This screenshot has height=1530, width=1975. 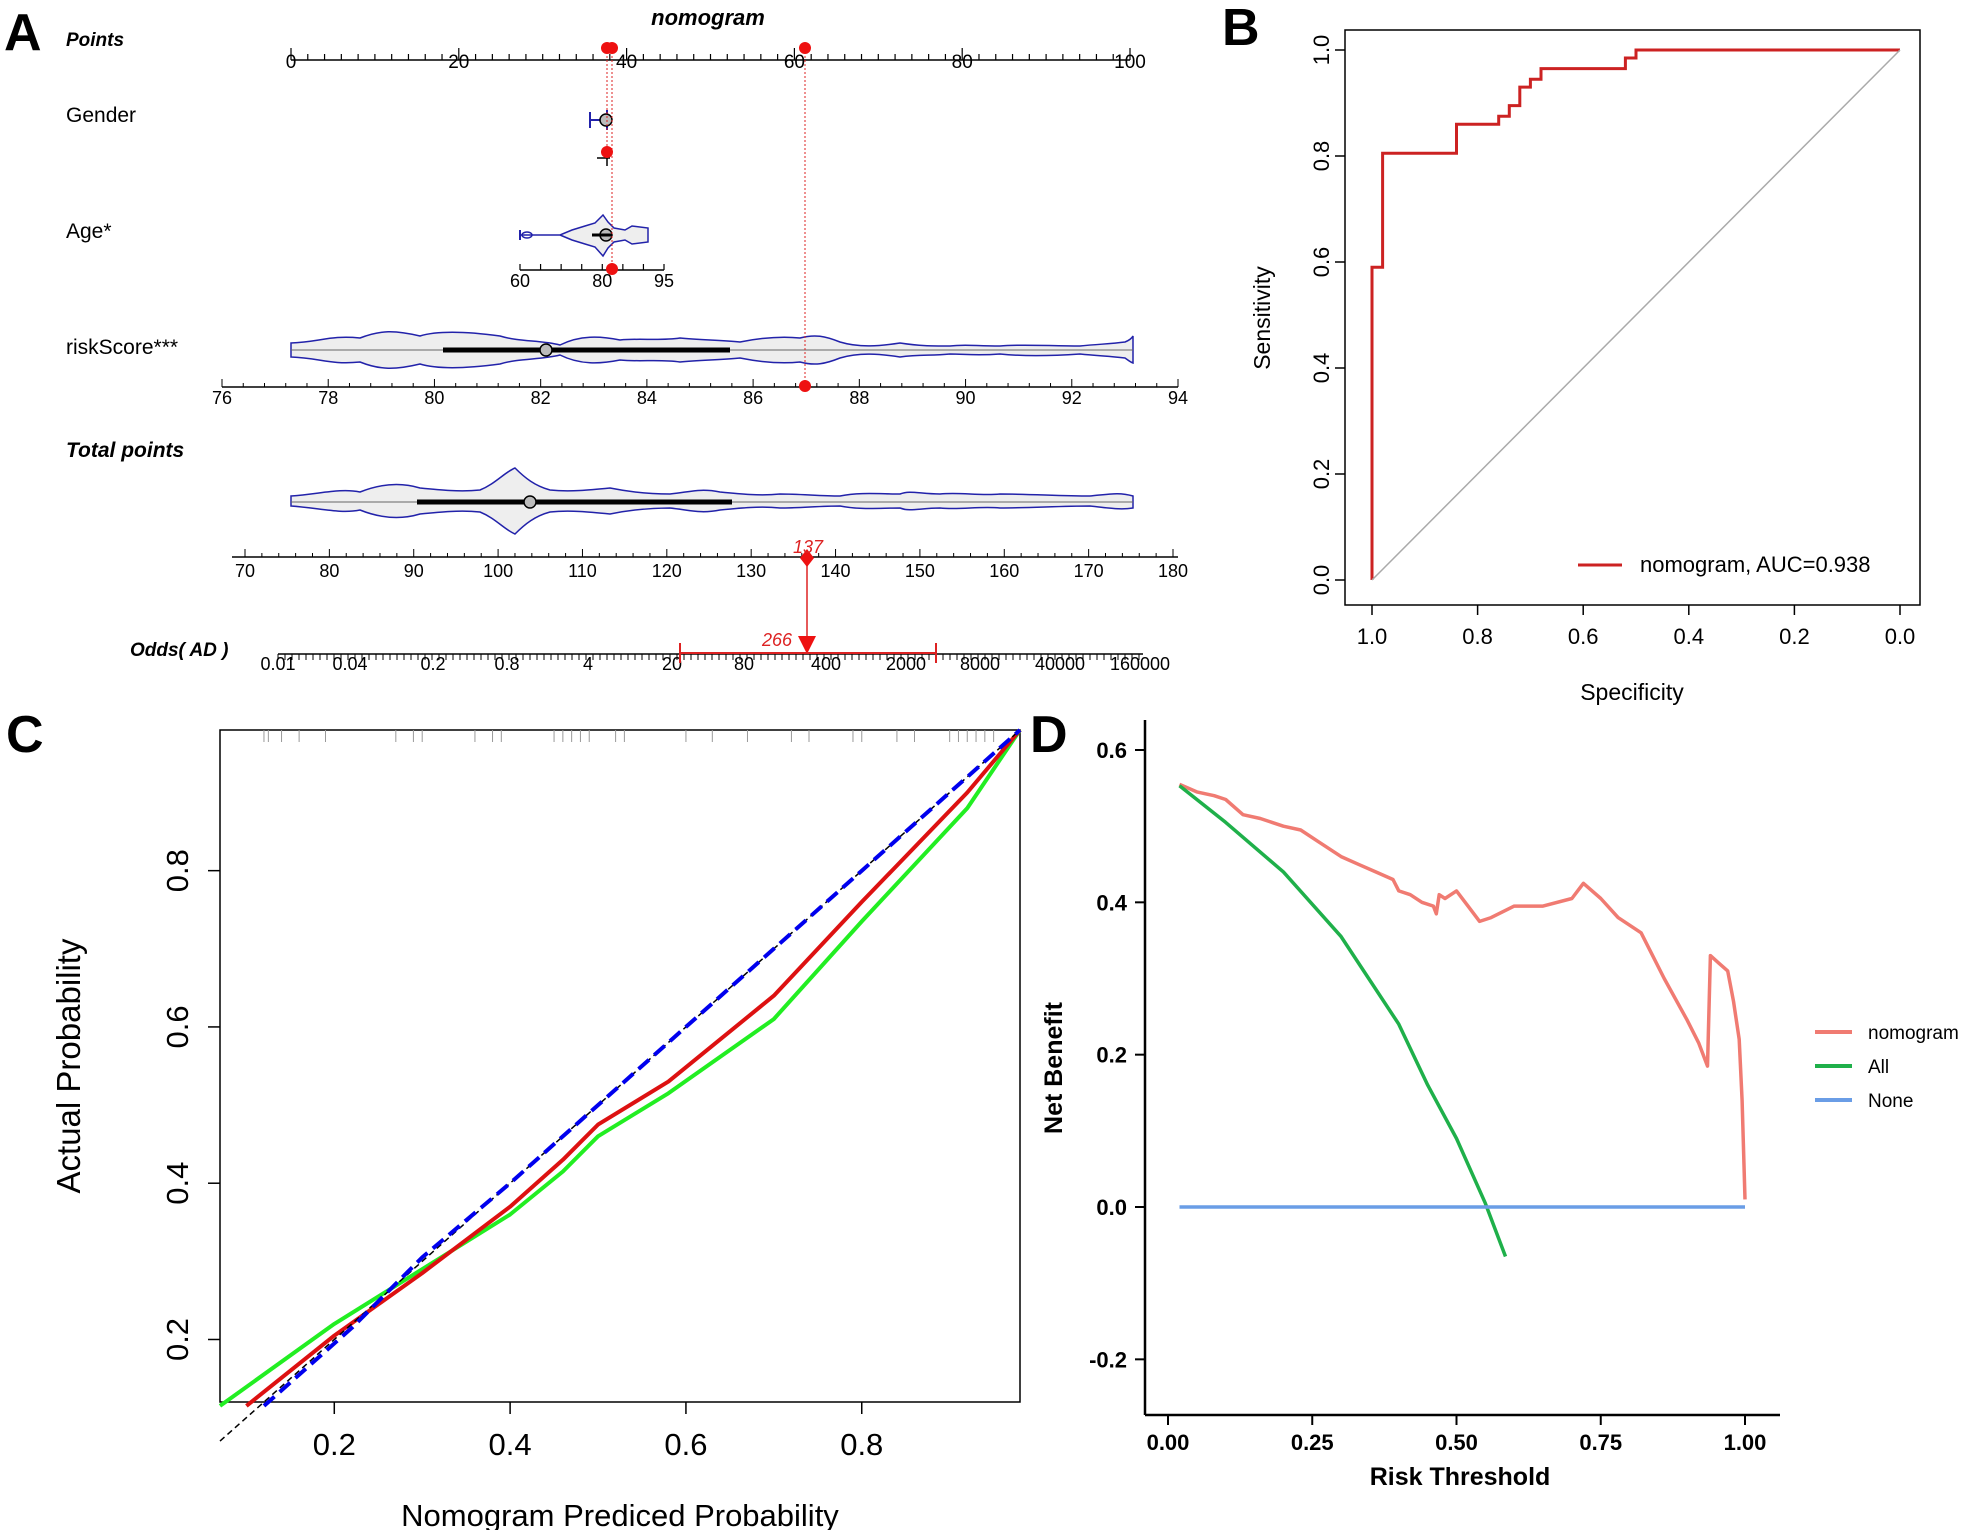 What do you see at coordinates (291, 62) in the screenshot?
I see `points-tick-label: 0` at bounding box center [291, 62].